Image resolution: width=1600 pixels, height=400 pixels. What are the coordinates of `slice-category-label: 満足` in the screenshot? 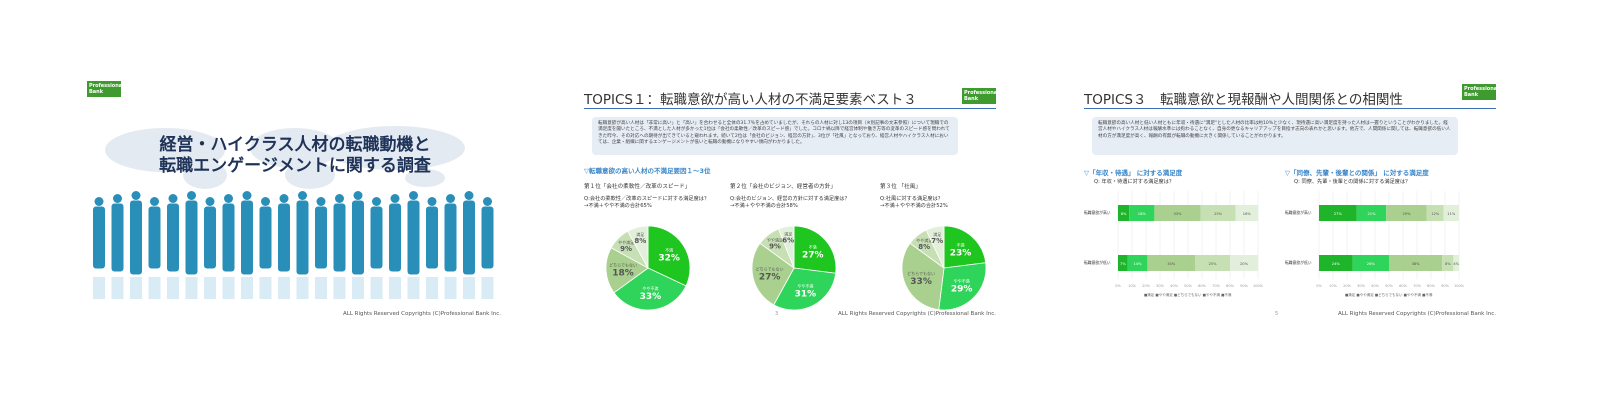 It's located at (788, 234).